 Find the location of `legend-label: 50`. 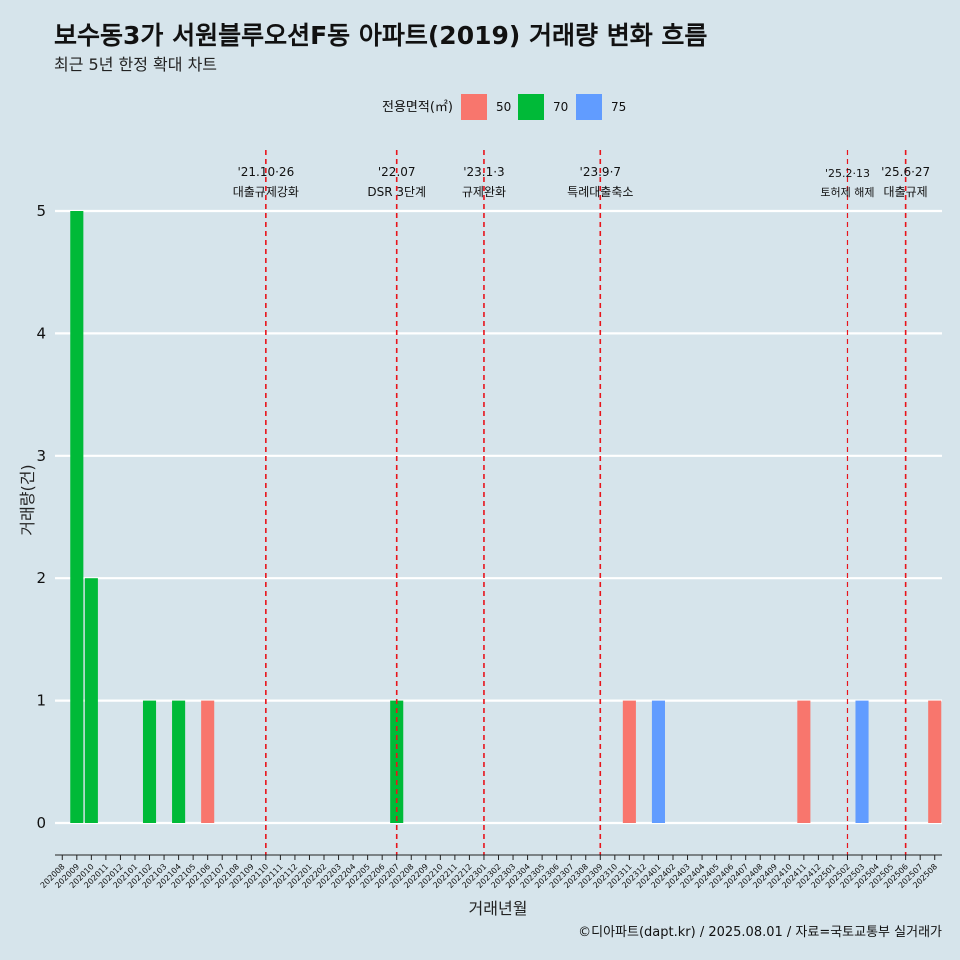

legend-label: 50 is located at coordinates (503, 107).